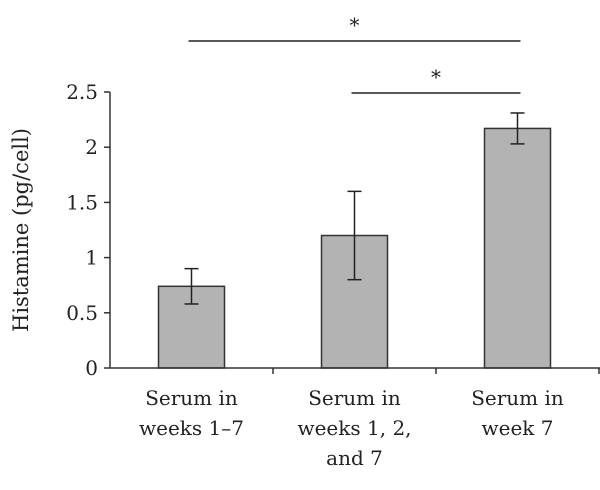  What do you see at coordinates (191, 428) in the screenshot?
I see `x-category-label-line: weeks 1–7` at bounding box center [191, 428].